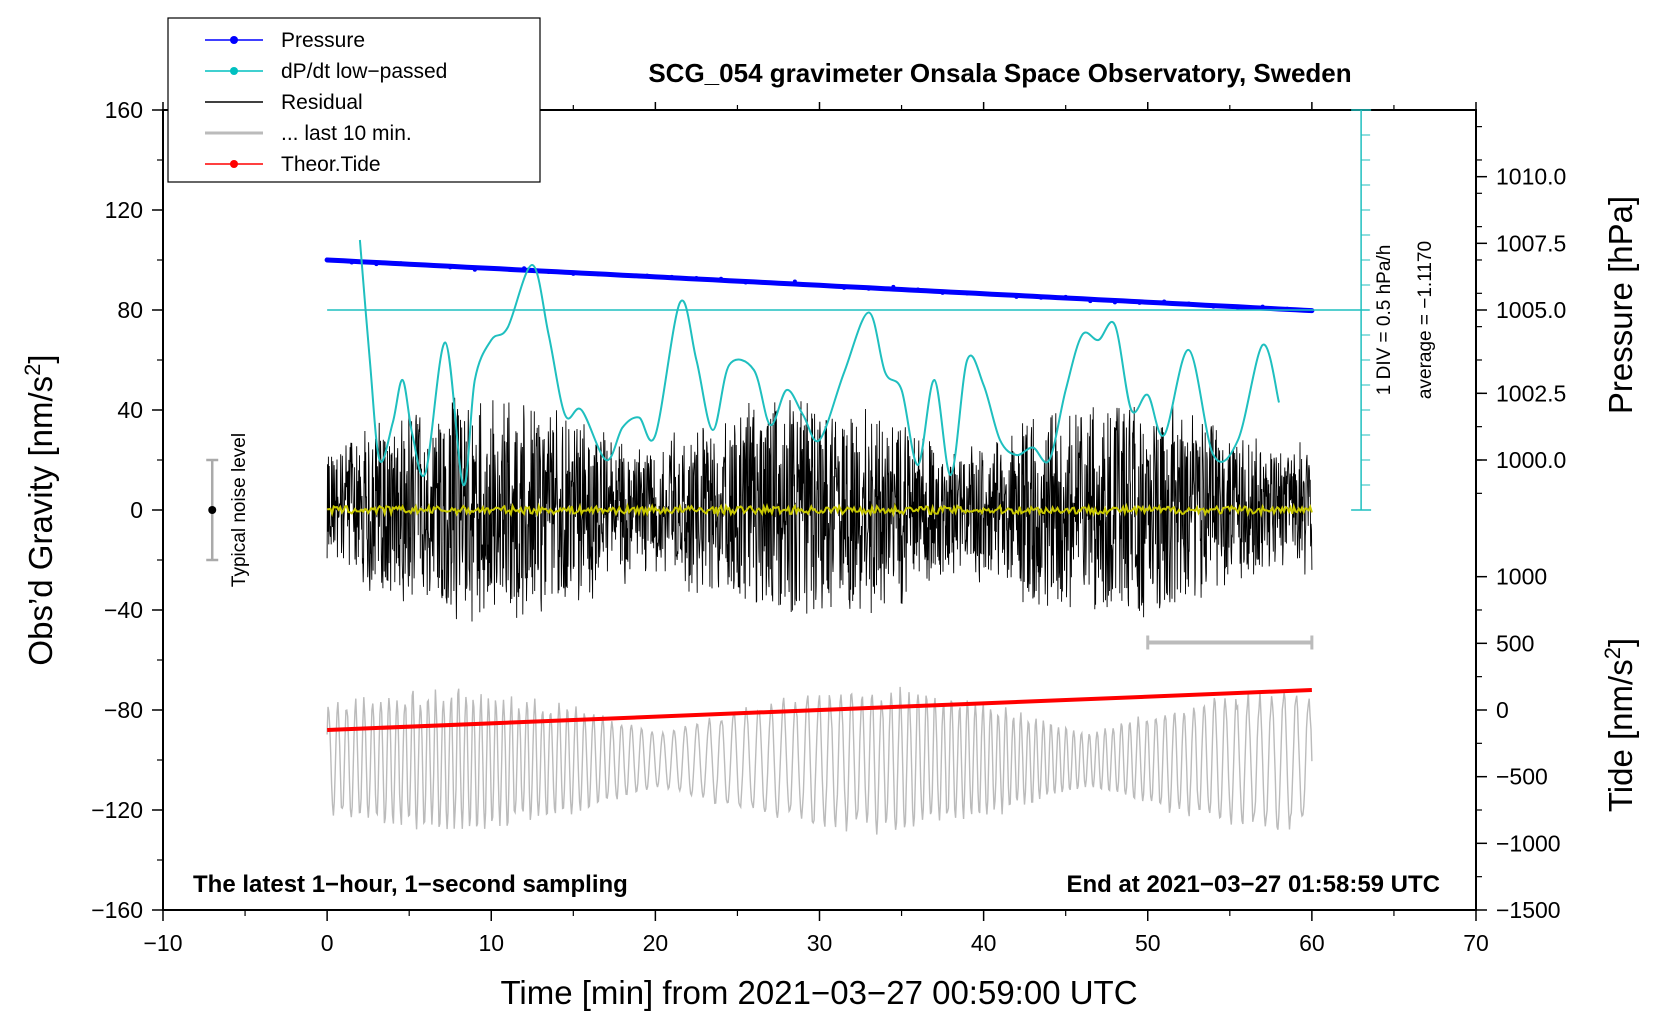 This screenshot has width=1660, height=1020. Describe the element at coordinates (123, 710) in the screenshot. I see `y-tick-label: −80` at that location.